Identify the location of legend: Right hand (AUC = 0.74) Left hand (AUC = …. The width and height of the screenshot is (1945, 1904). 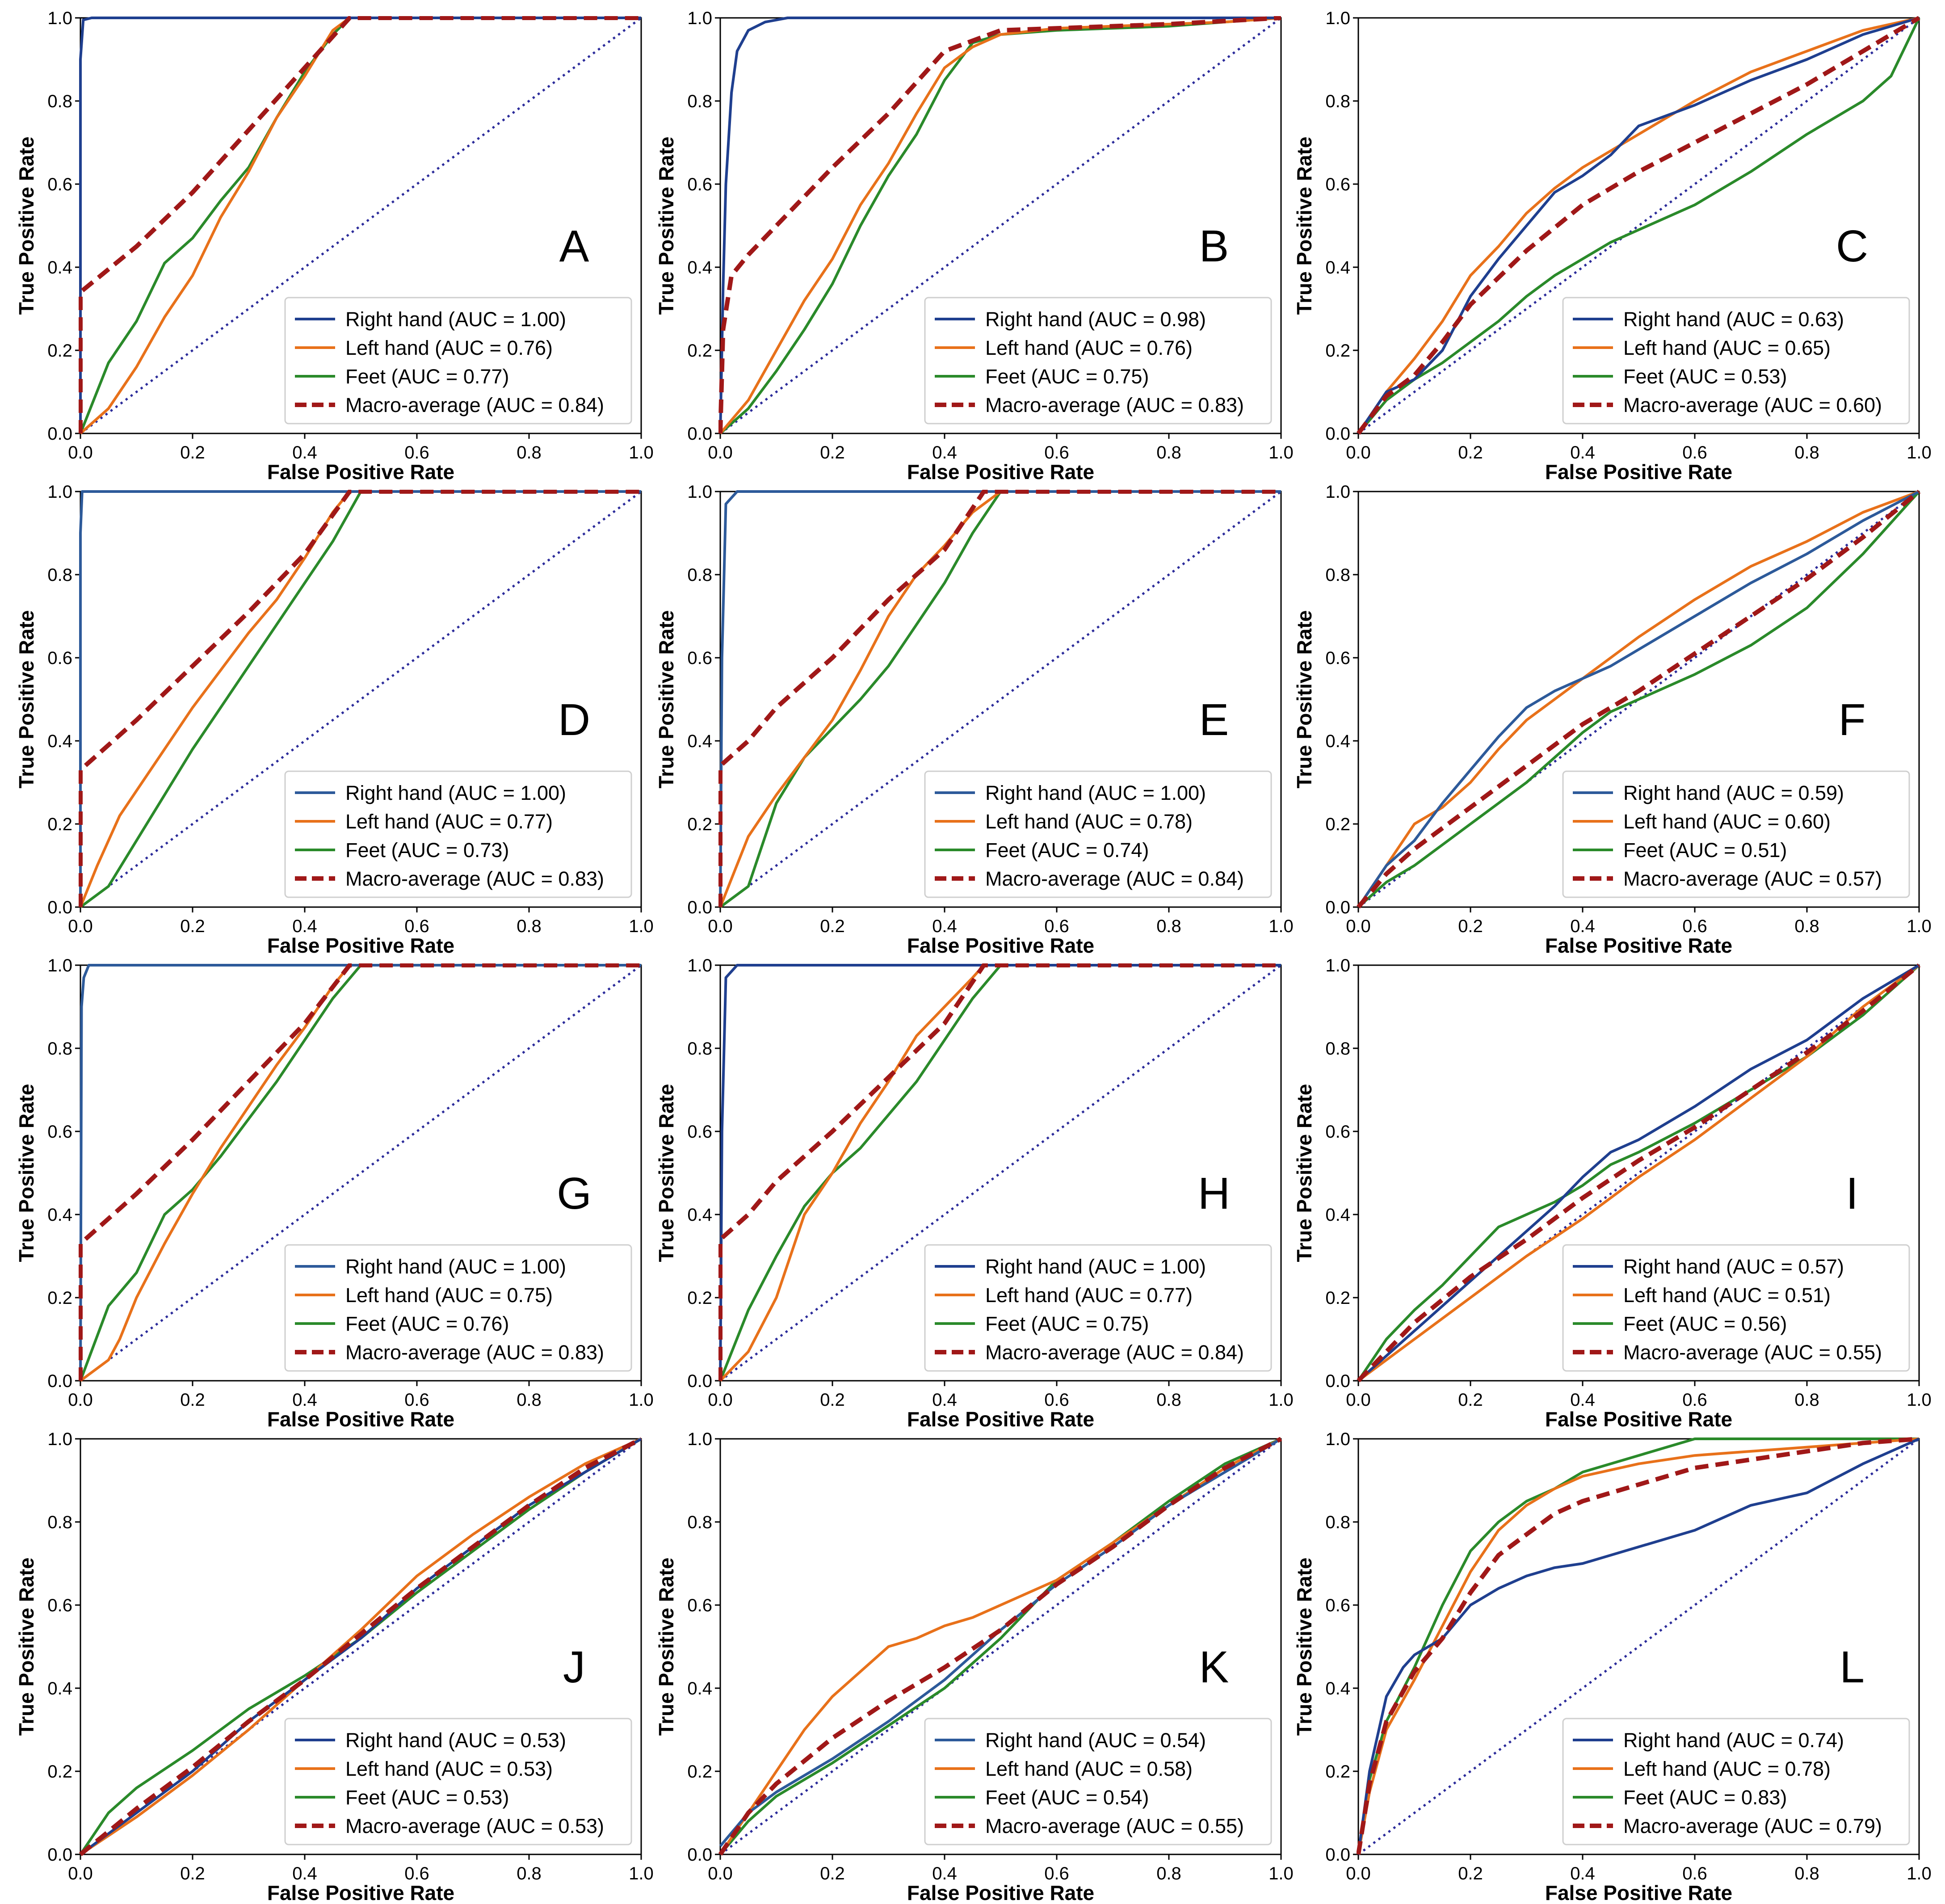
(1736, 1781).